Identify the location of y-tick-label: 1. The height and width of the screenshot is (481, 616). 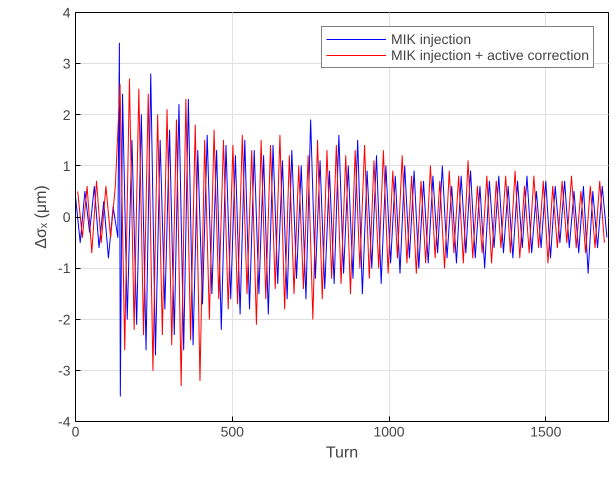
(66, 166).